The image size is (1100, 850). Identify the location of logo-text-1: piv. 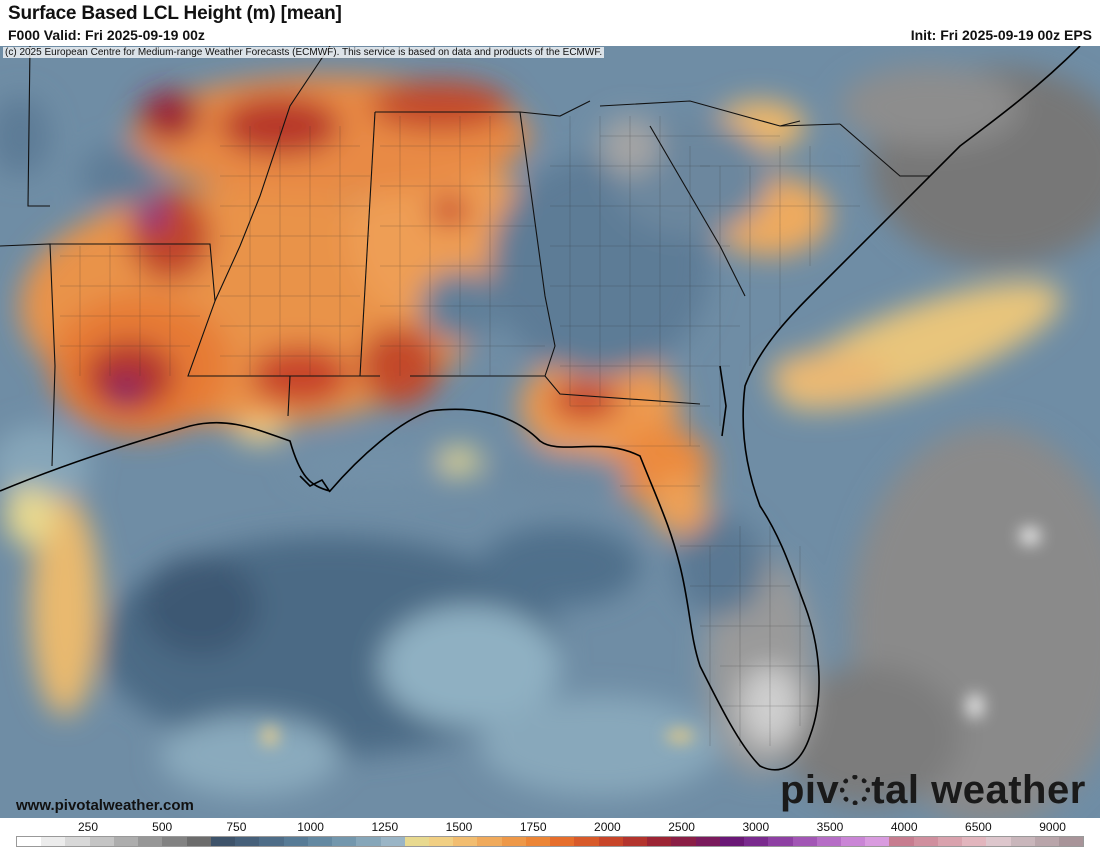
(810, 790).